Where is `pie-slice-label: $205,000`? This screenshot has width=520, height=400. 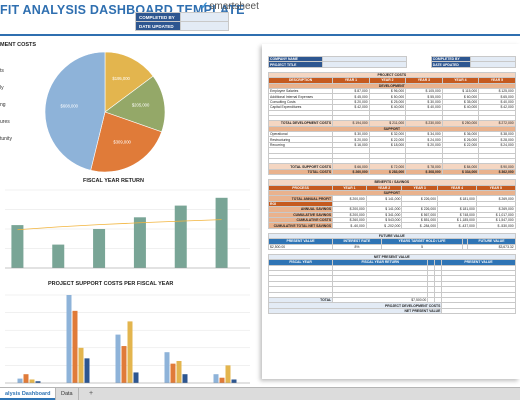
pie-slice-label: $205,000 is located at coordinates (141, 105).